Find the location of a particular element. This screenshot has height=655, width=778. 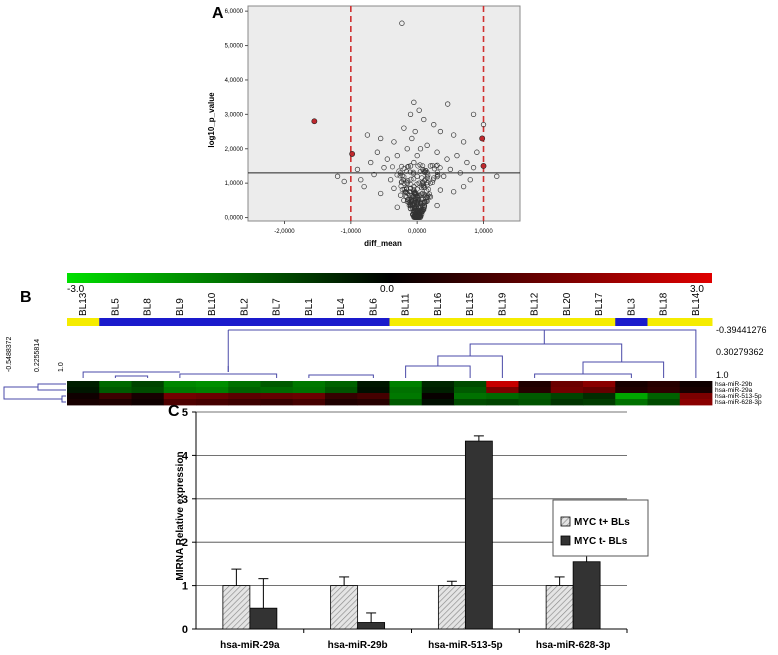

row-label: hsa-miR-29a is located at coordinates (734, 390).